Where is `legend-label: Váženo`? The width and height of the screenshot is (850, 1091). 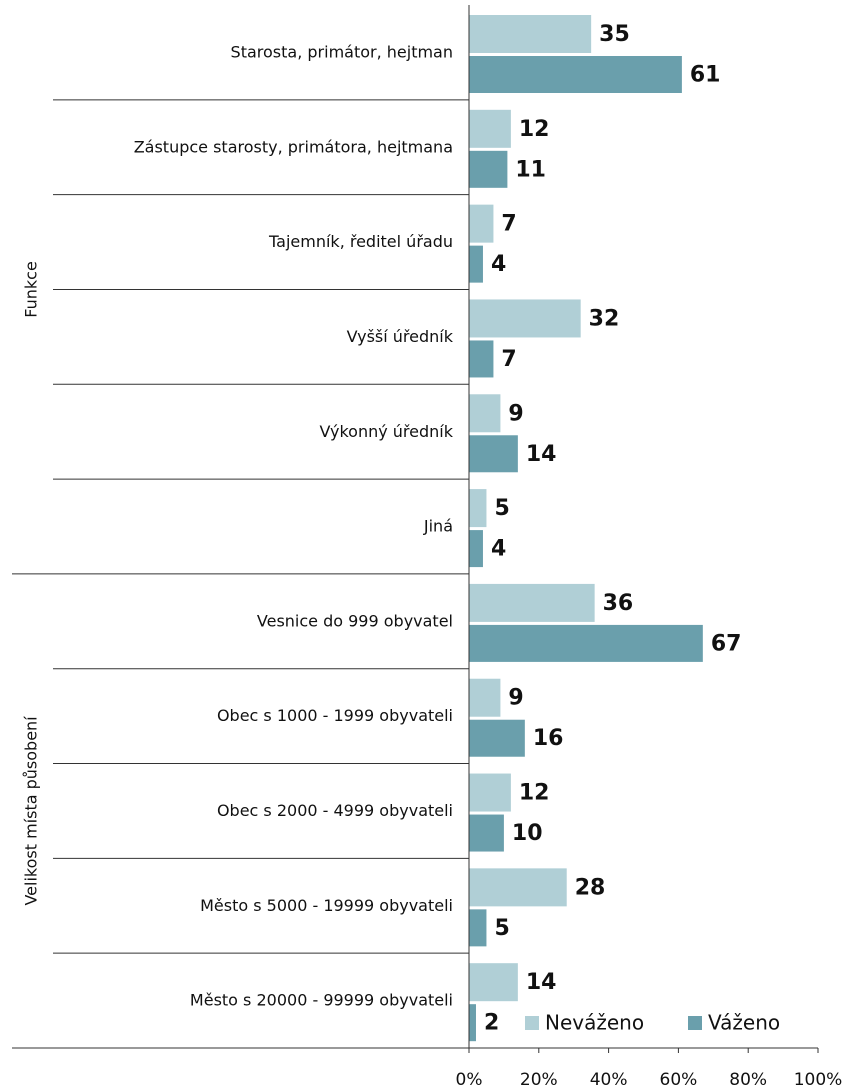
legend-label: Váženo is located at coordinates (744, 1023).